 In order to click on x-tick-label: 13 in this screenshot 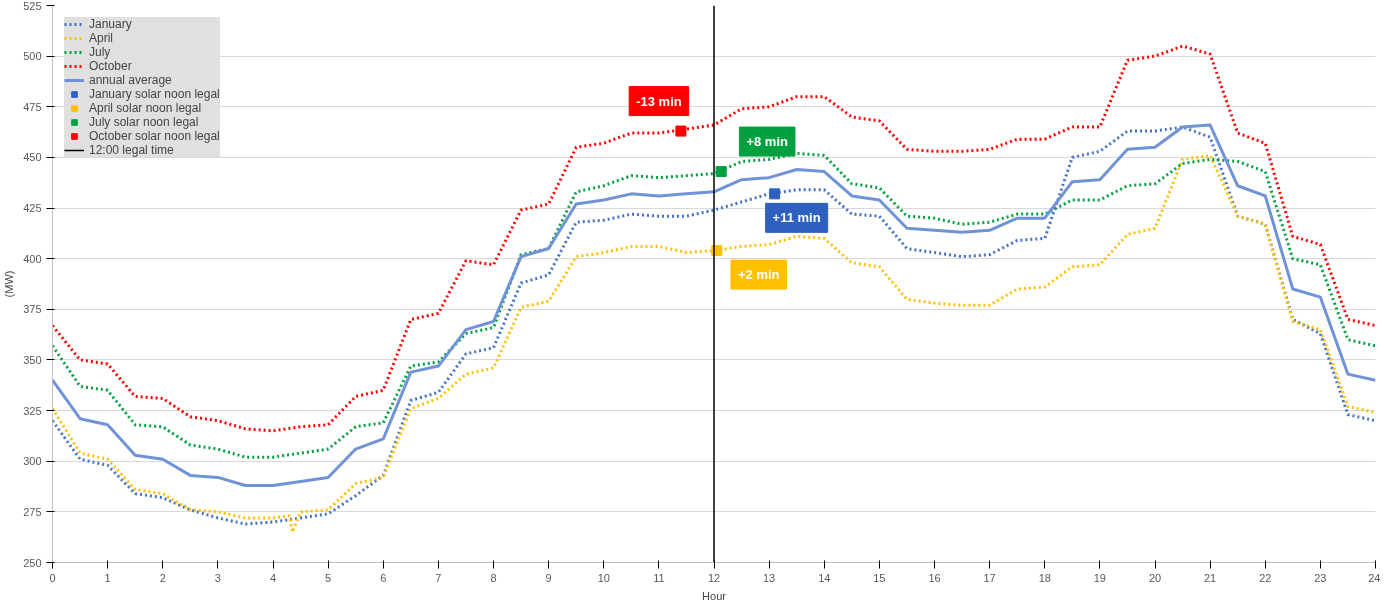, I will do `click(769, 577)`.